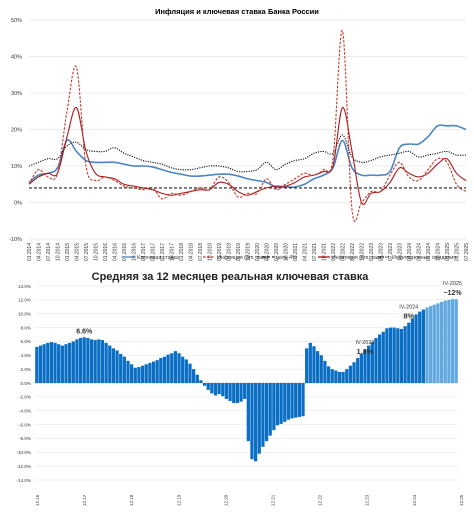 The image size is (474, 518). Describe the element at coordinates (24, 300) in the screenshot. I see `y-tick-label: 12.0%` at that location.